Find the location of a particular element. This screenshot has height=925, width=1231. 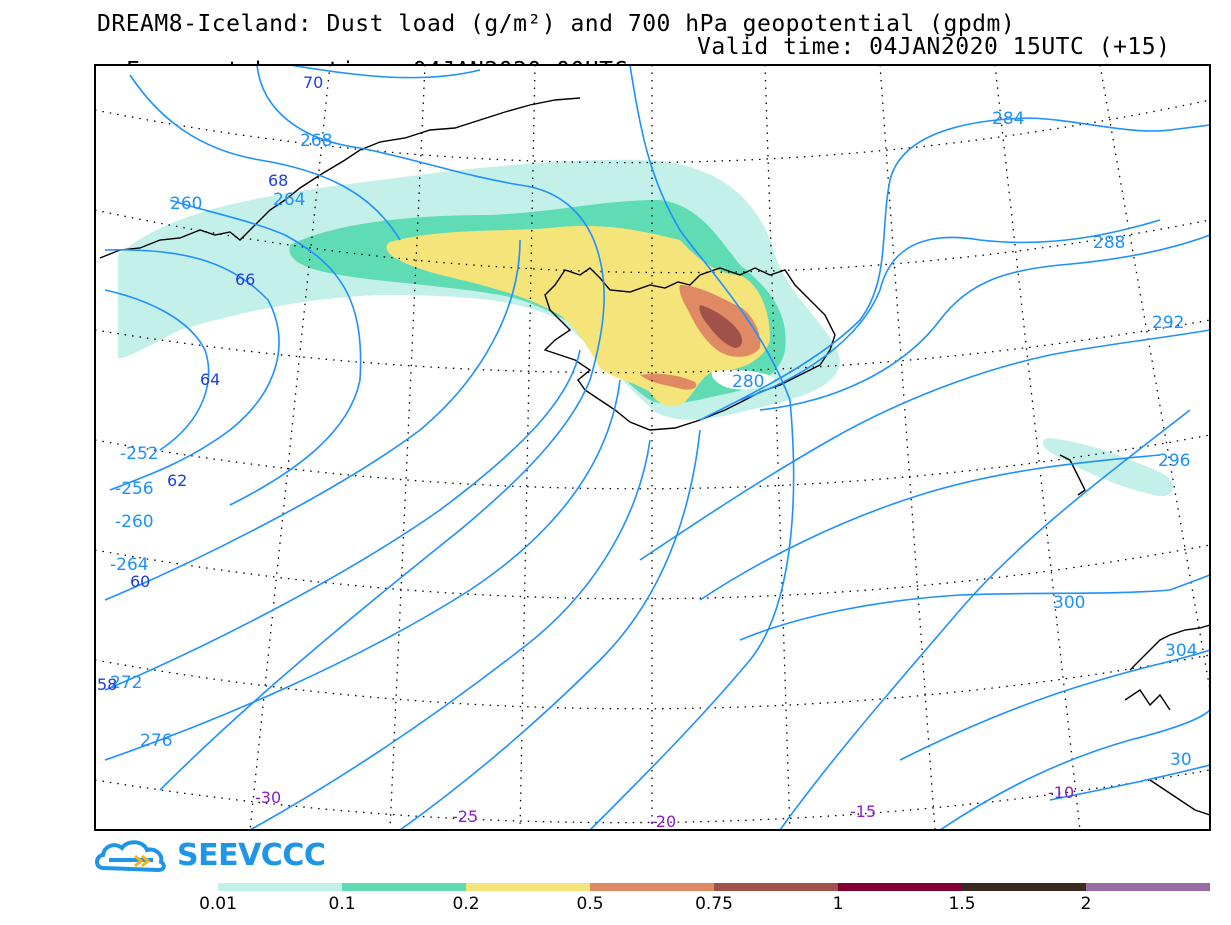

colorbar-label: 1.5 is located at coordinates (962, 904).